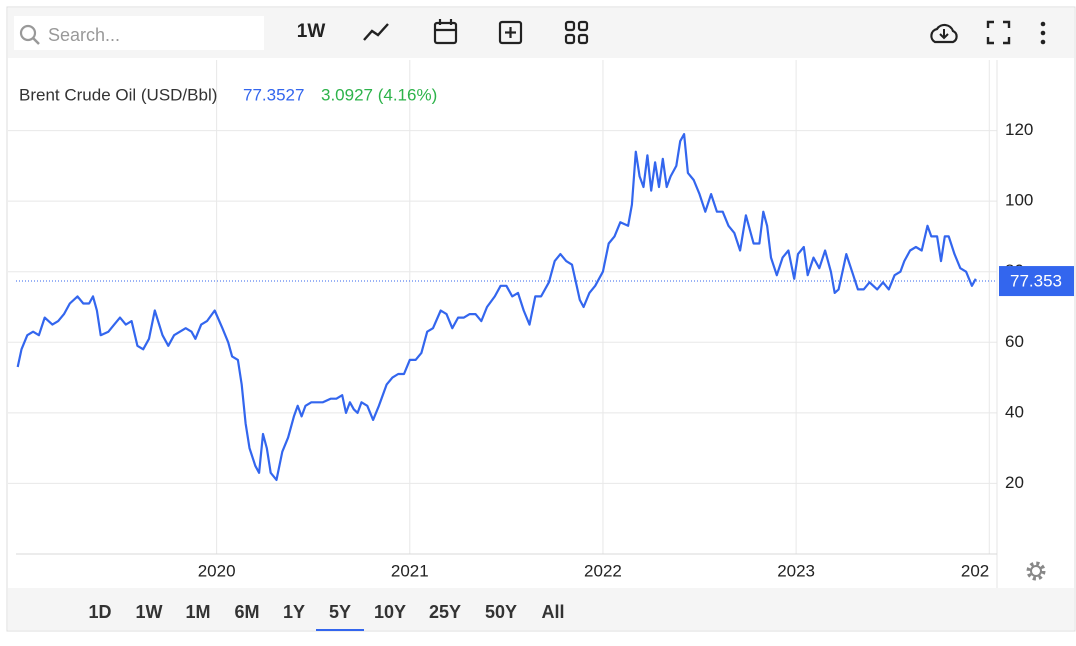  I want to click on range-button: 6M, so click(246, 612).